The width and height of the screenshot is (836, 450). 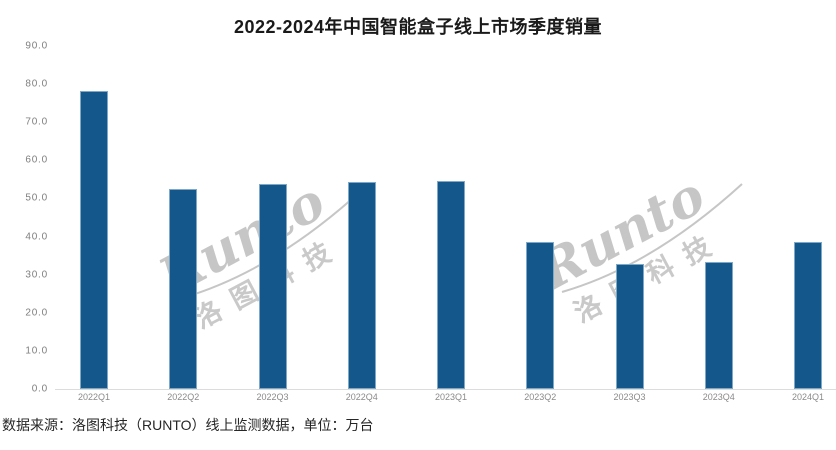 I want to click on y-axis-tick-label: 0.0, so click(x=39, y=389).